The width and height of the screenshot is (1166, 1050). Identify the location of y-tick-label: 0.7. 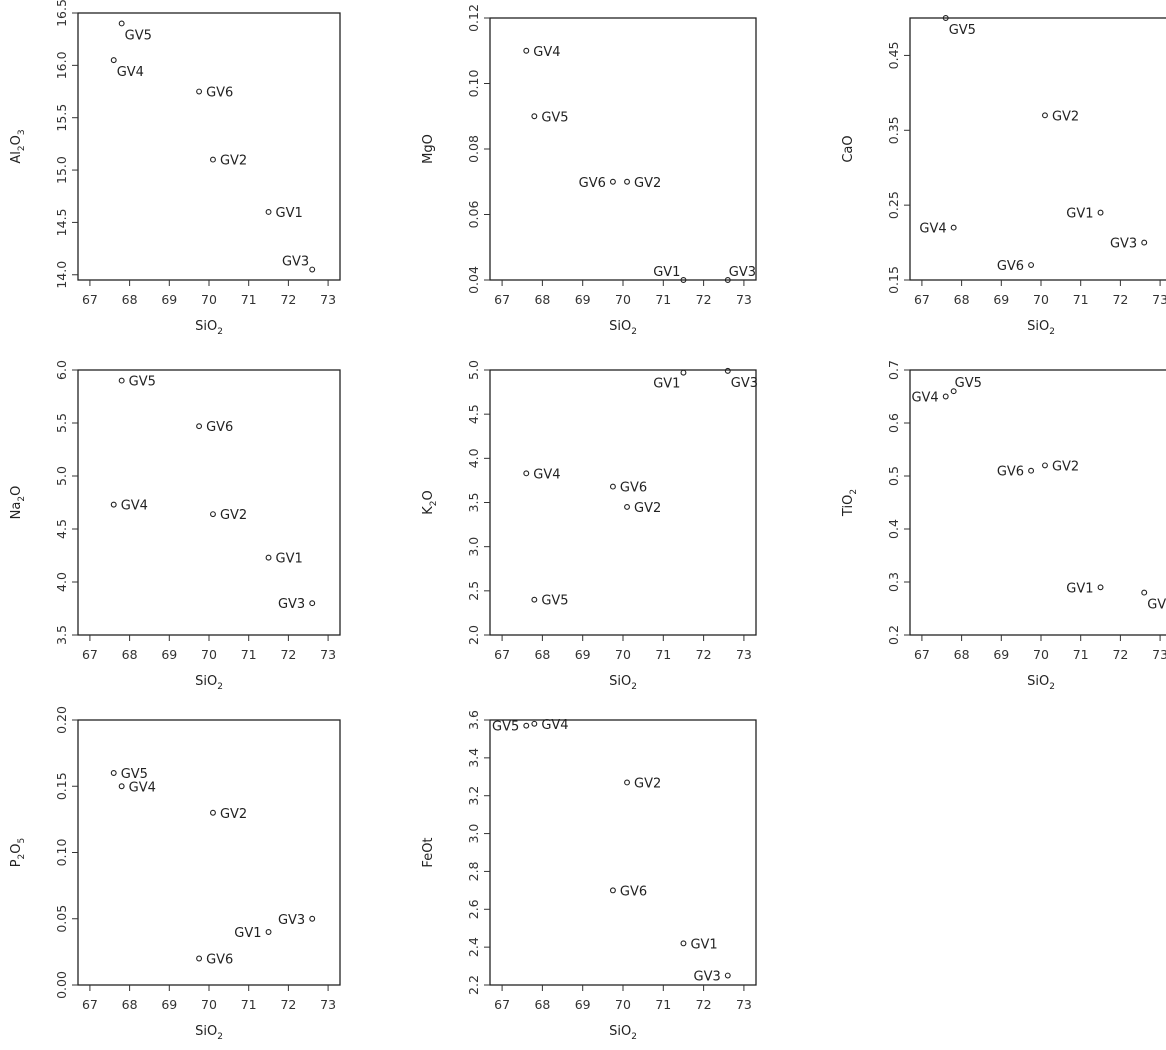
(893, 370).